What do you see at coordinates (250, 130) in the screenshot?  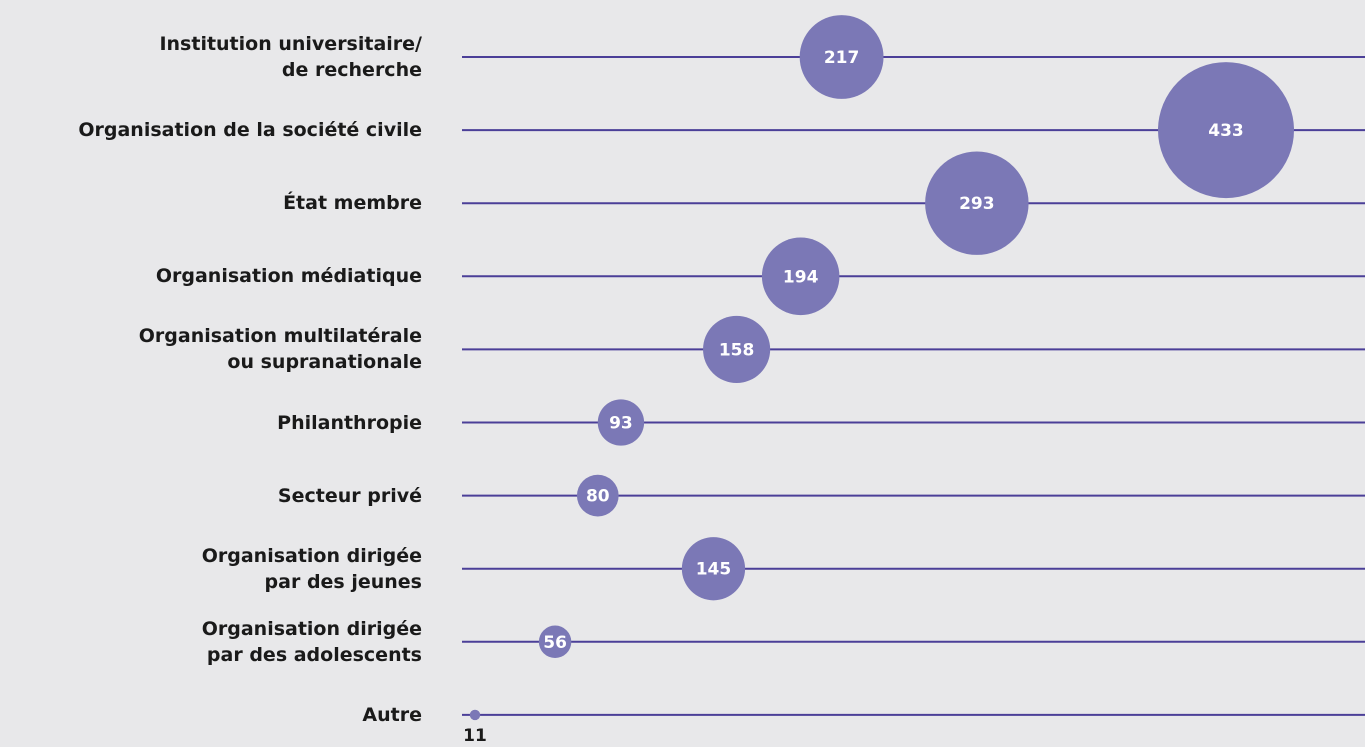 I see `category-label: Organisation de la société civile` at bounding box center [250, 130].